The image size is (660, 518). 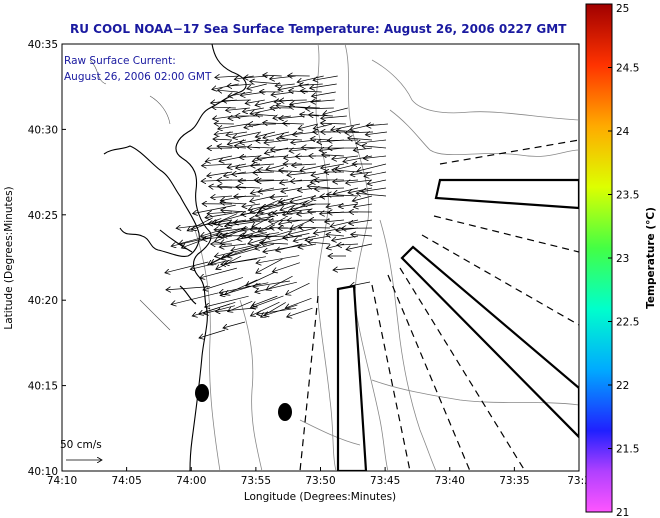 What do you see at coordinates (627, 323) in the screenshot?
I see `colorbar-tick-label: 22.5` at bounding box center [627, 323].